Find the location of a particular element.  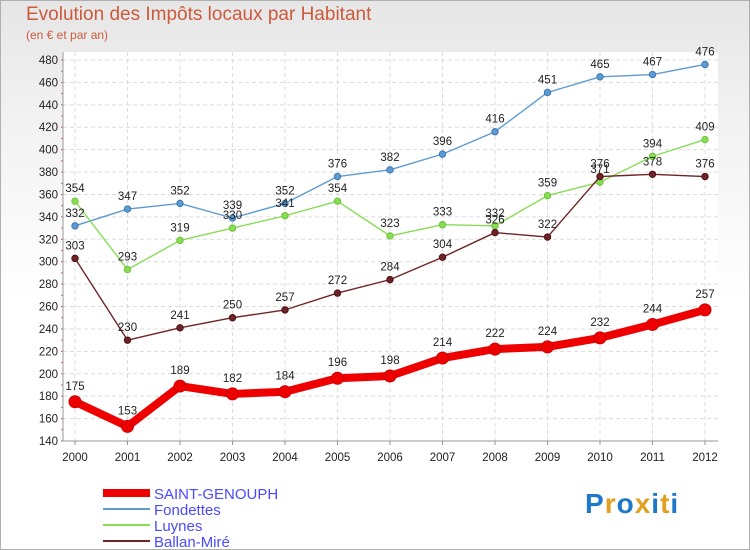

x-tick-label: 2006 is located at coordinates (390, 458).